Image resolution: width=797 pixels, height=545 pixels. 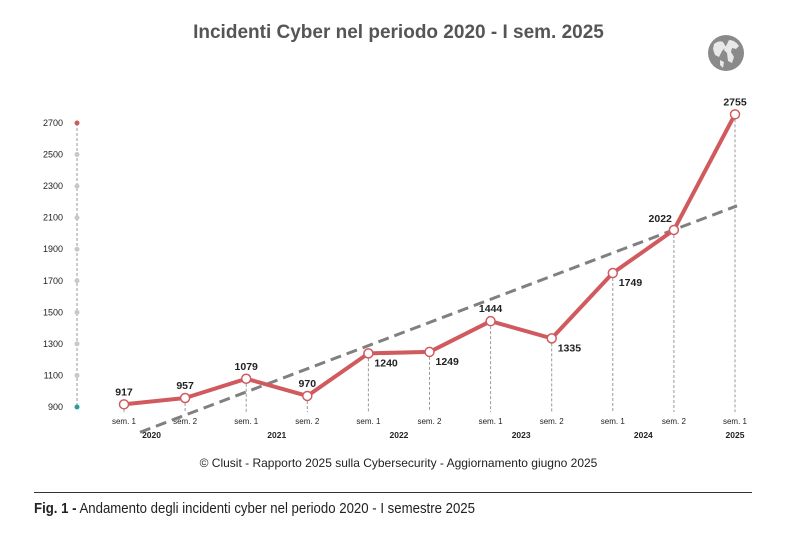 I want to click on data-label: 1335, so click(x=570, y=348).